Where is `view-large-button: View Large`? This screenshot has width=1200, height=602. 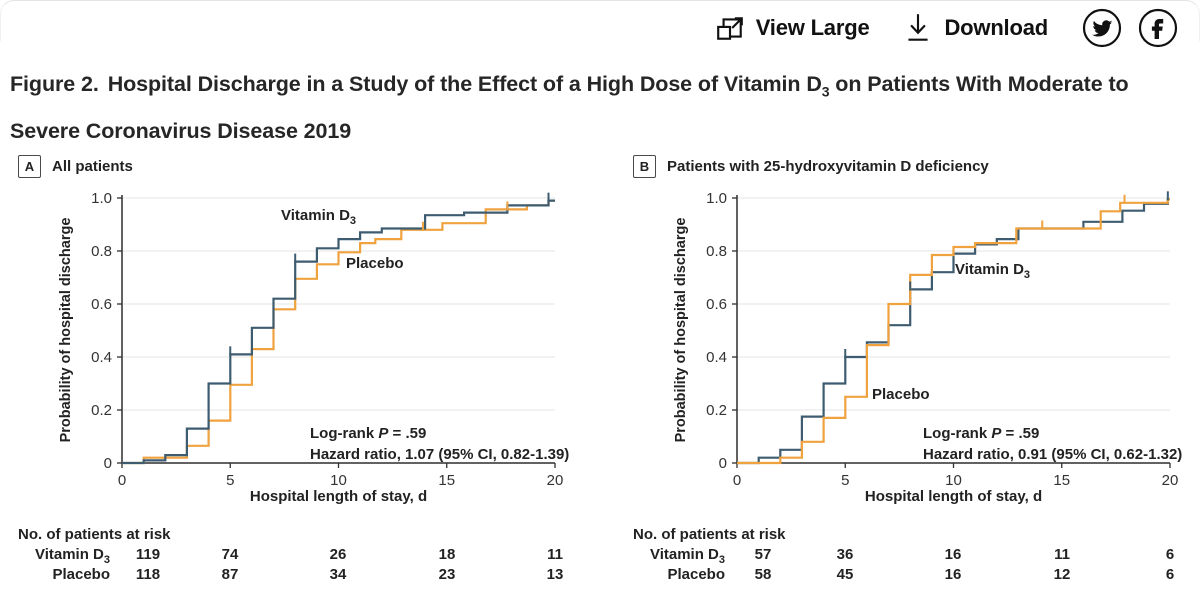
view-large-button: View Large is located at coordinates (792, 28).